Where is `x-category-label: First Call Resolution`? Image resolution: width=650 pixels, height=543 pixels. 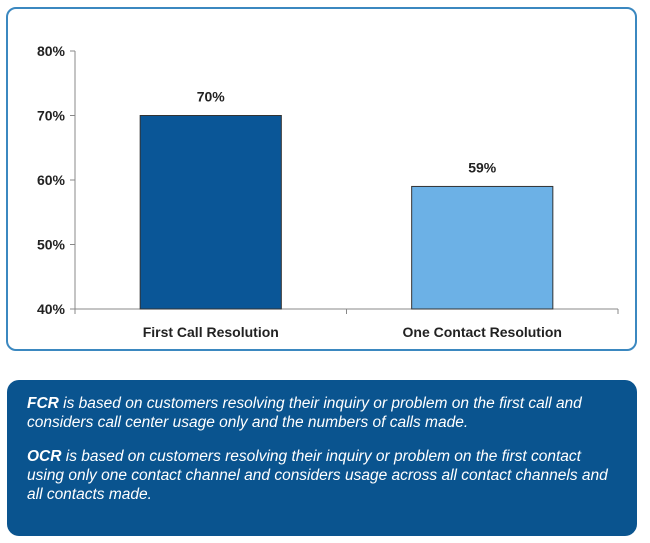
x-category-label: First Call Resolution is located at coordinates (211, 332).